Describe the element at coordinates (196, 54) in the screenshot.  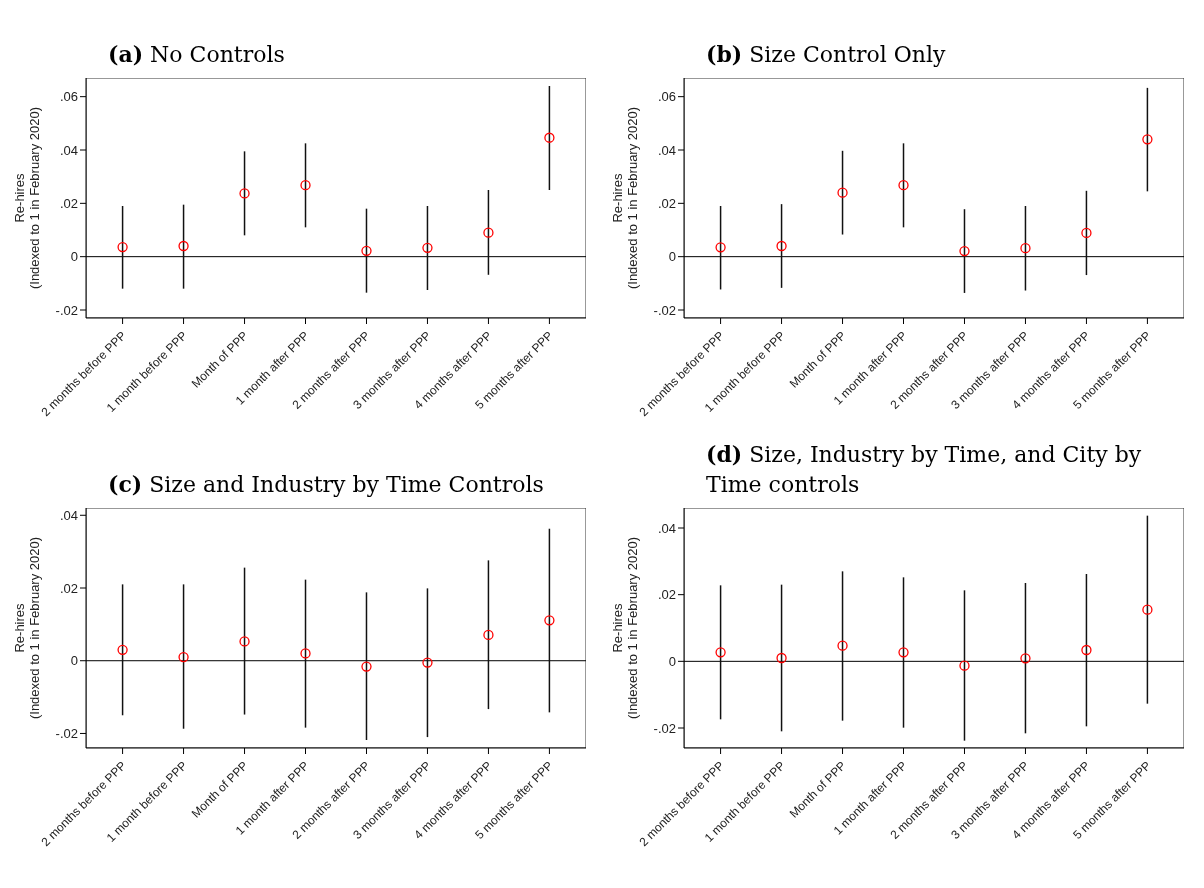
I see `chart-title: (a) No Controls` at that location.